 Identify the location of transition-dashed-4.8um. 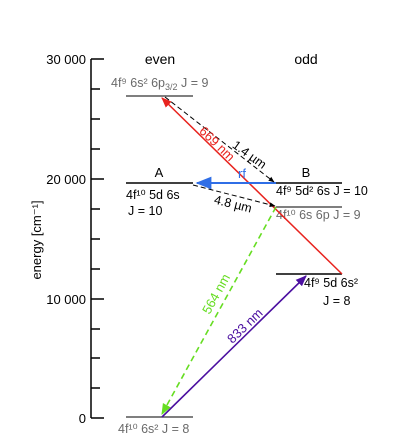
(234, 195).